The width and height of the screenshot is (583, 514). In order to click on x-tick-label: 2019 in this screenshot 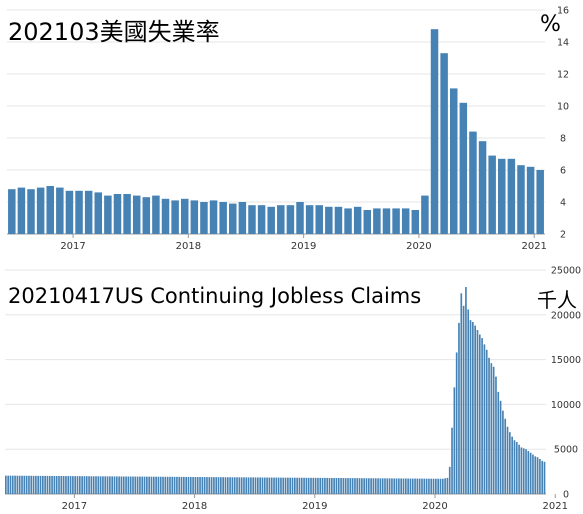, I will do `click(303, 246)`.